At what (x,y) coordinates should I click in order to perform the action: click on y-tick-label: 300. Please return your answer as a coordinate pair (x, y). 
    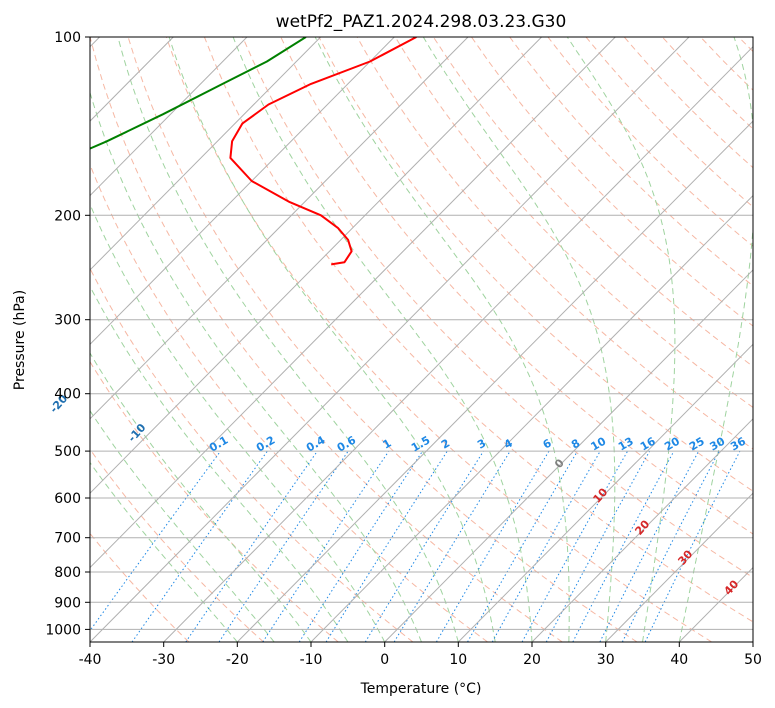
    Looking at the image, I should click on (67, 321).